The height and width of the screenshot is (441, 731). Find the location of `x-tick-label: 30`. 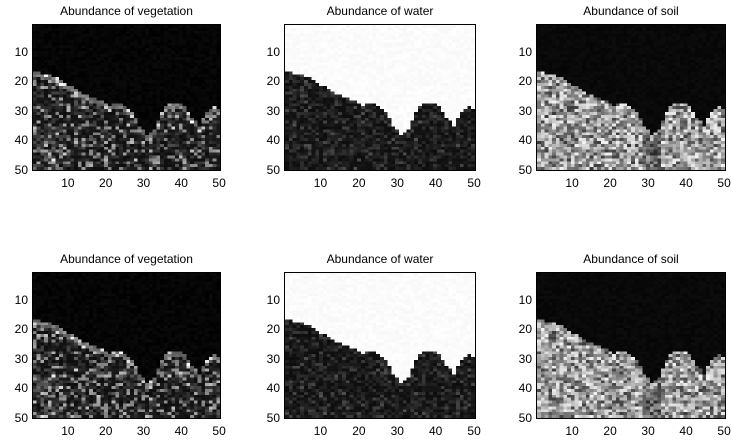

x-tick-label: 30 is located at coordinates (143, 183).